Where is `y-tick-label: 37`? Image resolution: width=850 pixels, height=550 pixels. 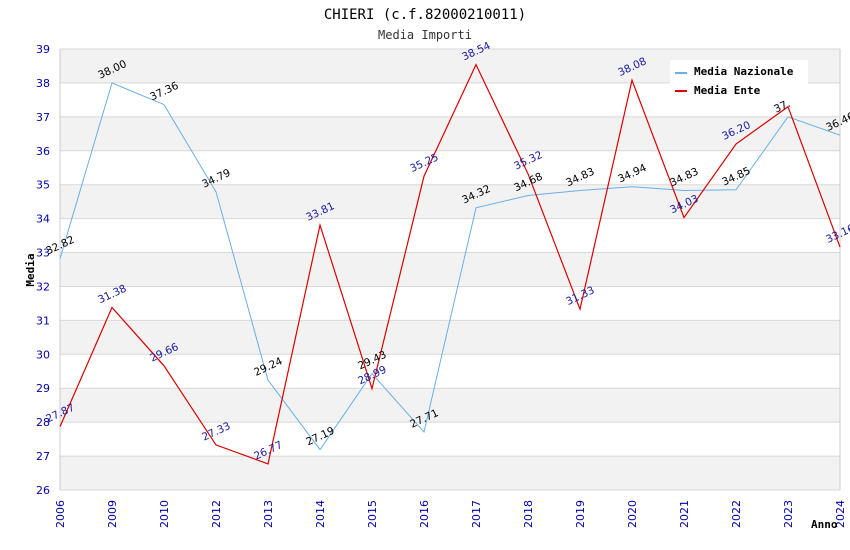 y-tick-label: 37 is located at coordinates (43, 117).